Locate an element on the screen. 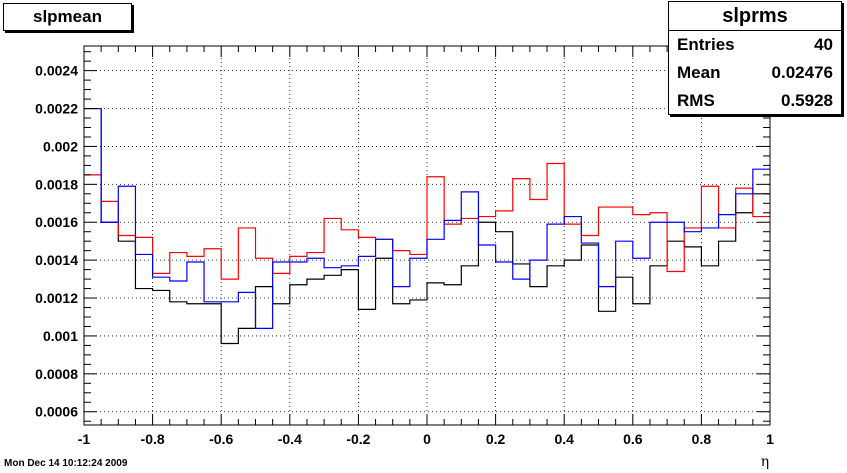 Image resolution: width=847 pixels, height=473 pixels. y-tick-label: 0.0012 is located at coordinates (56, 298).